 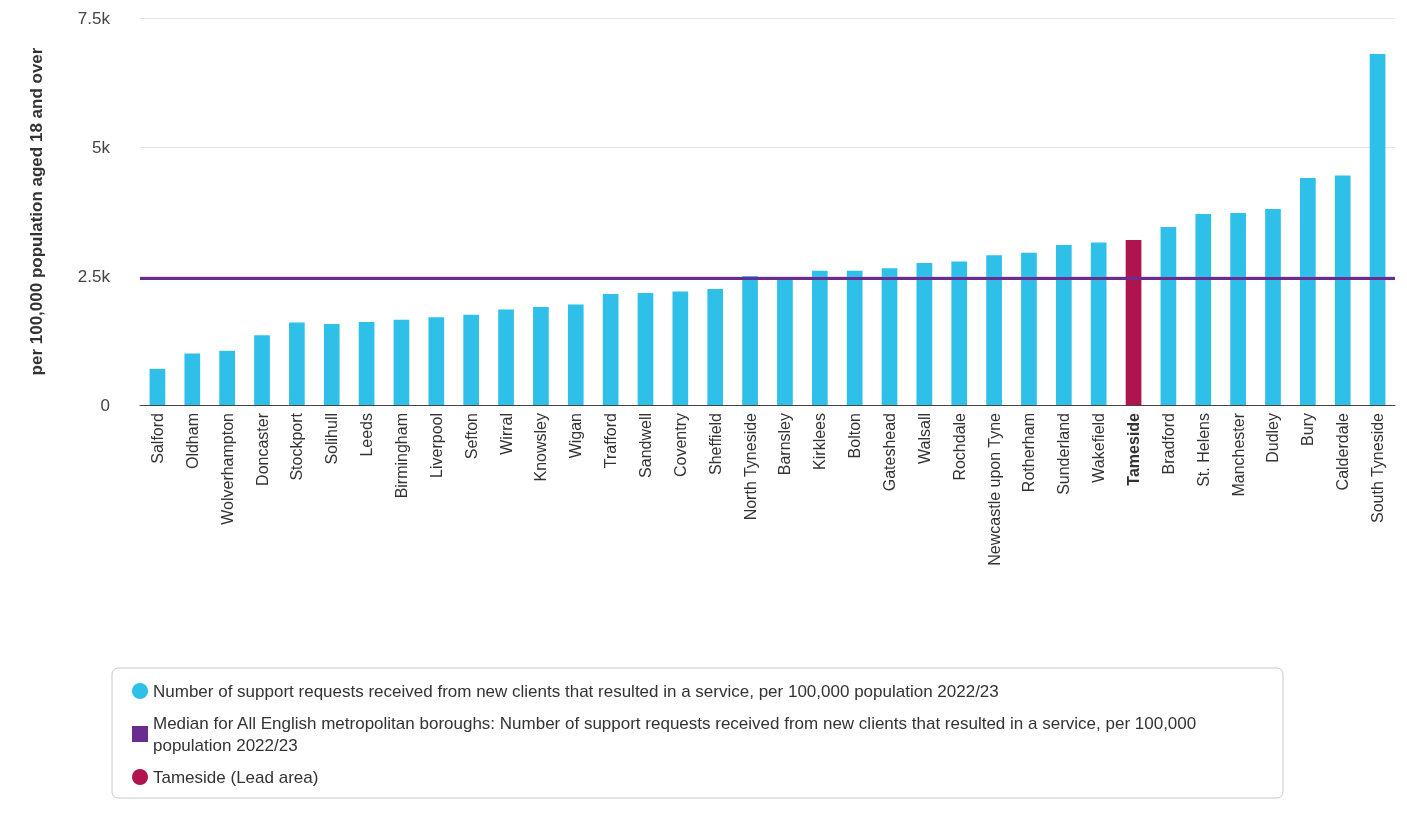 What do you see at coordinates (506, 434) in the screenshot?
I see `x-tick-label: Wirral` at bounding box center [506, 434].